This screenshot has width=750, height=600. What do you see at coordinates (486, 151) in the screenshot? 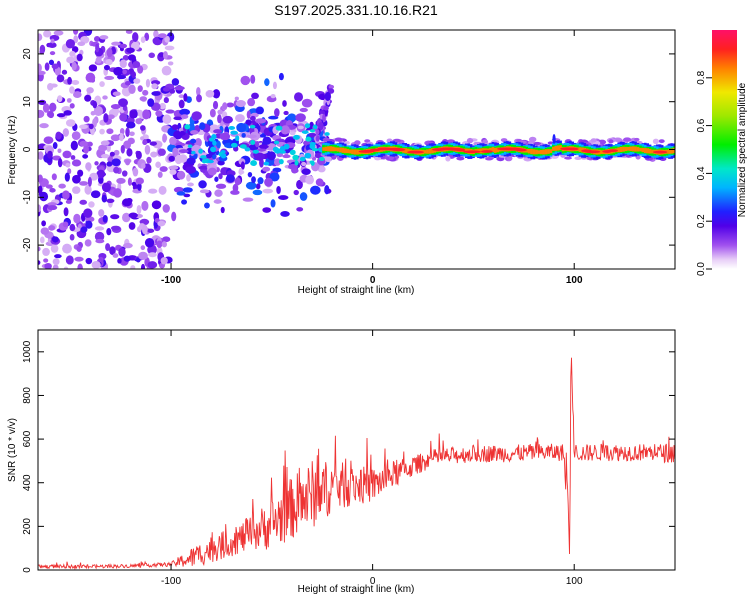
I see `carrier-peak` at bounding box center [486, 151].